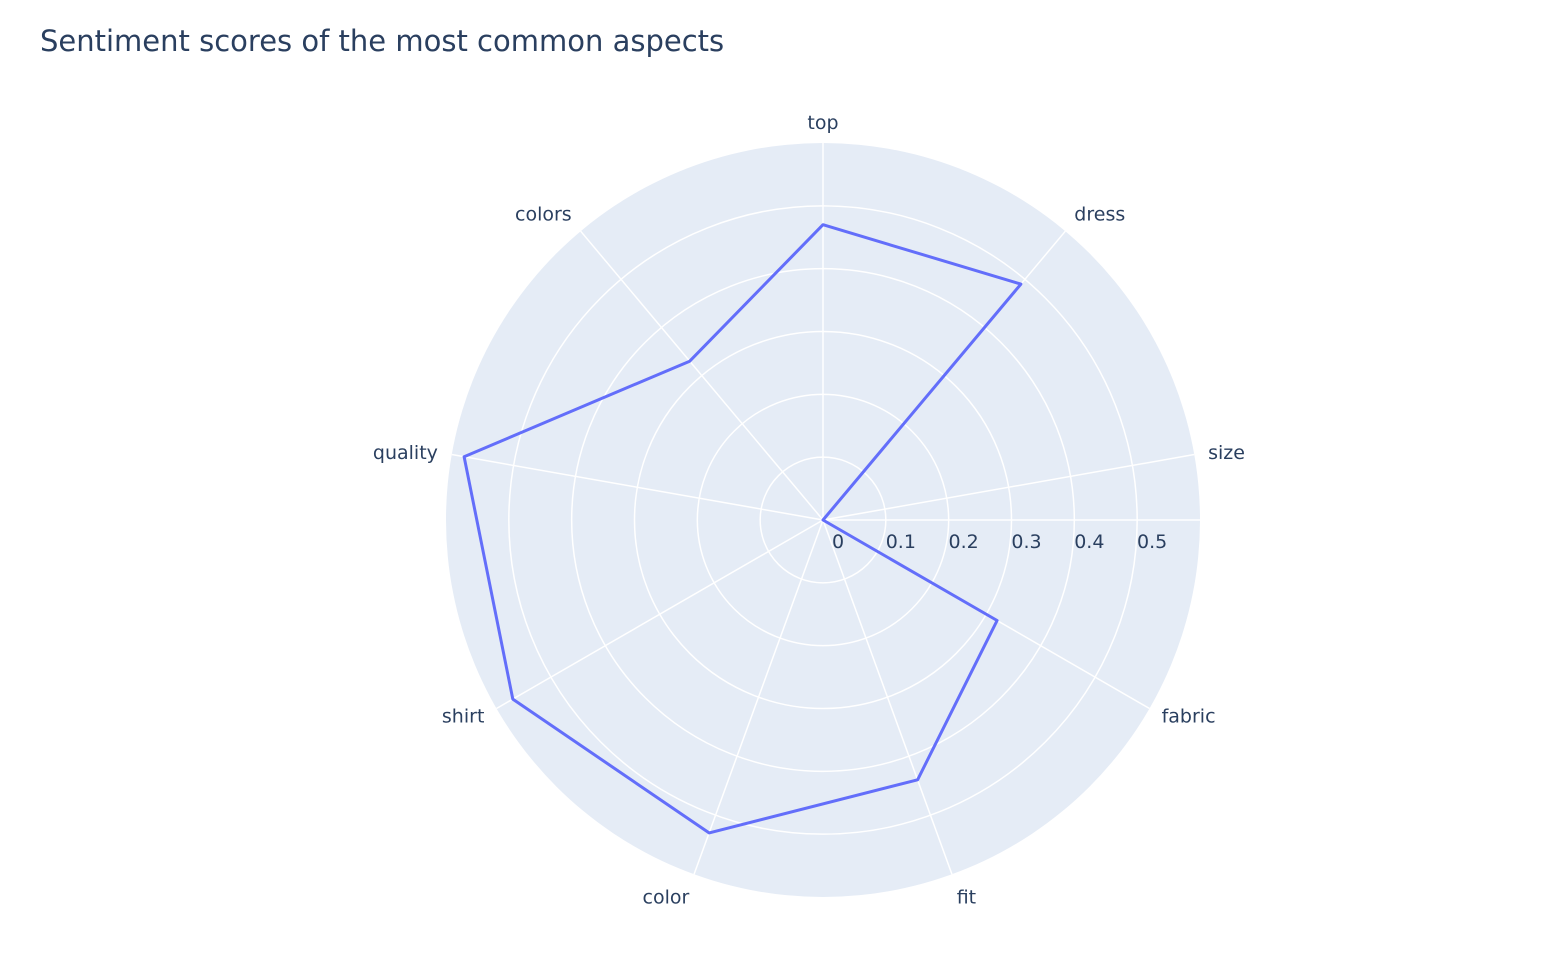  What do you see at coordinates (666, 897) in the screenshot?
I see `angular-label-color: color` at bounding box center [666, 897].